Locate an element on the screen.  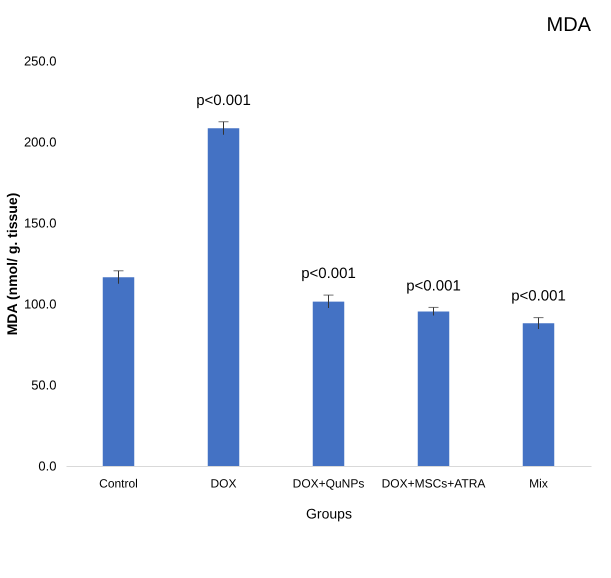
y-tick-label: 50.0 is located at coordinates (43, 385).